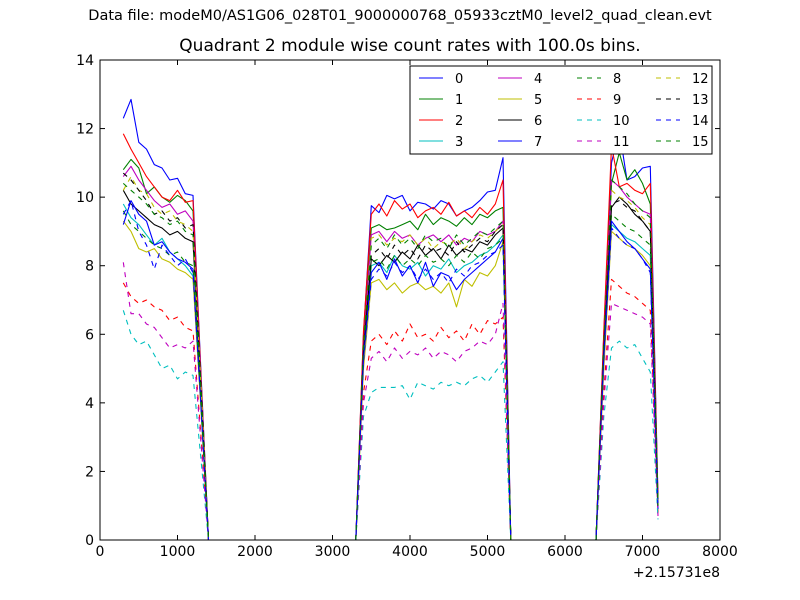  I want to click on y-tick-label: 0, so click(89, 541).